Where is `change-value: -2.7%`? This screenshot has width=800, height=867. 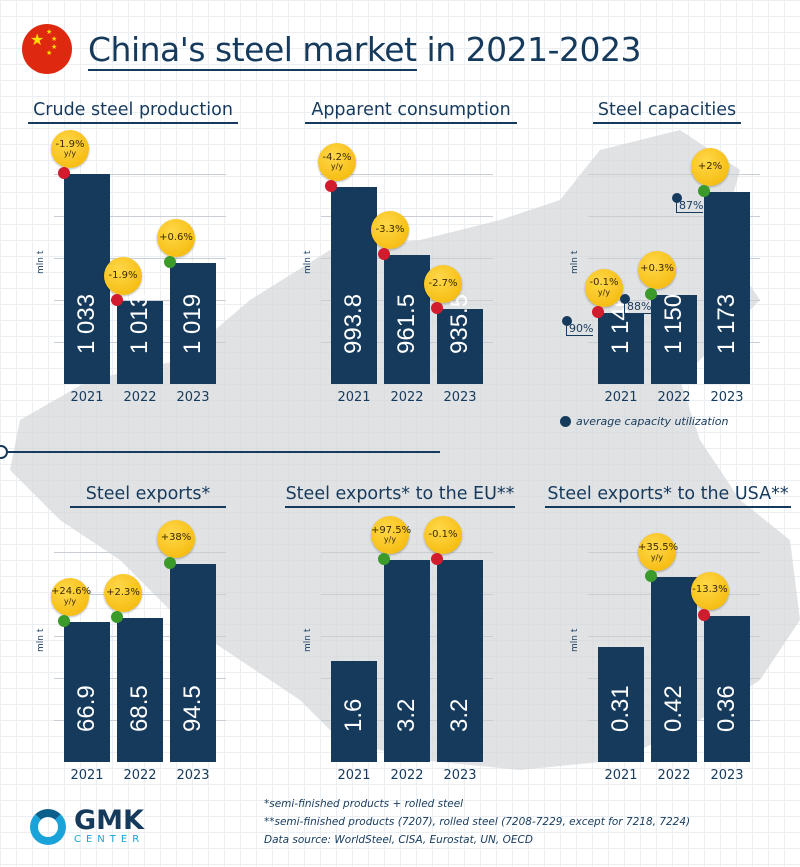 change-value: -2.7% is located at coordinates (443, 284).